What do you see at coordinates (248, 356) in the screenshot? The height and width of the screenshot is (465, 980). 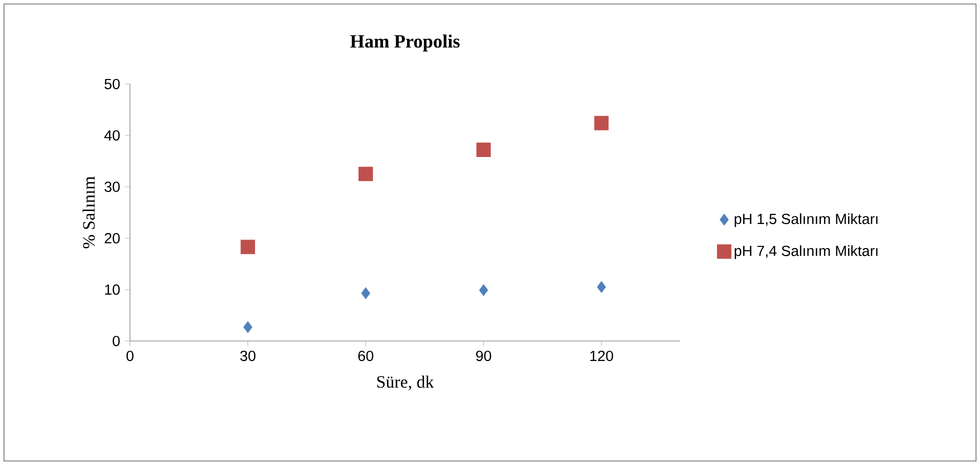 I see `x-tick-label: 30` at bounding box center [248, 356].